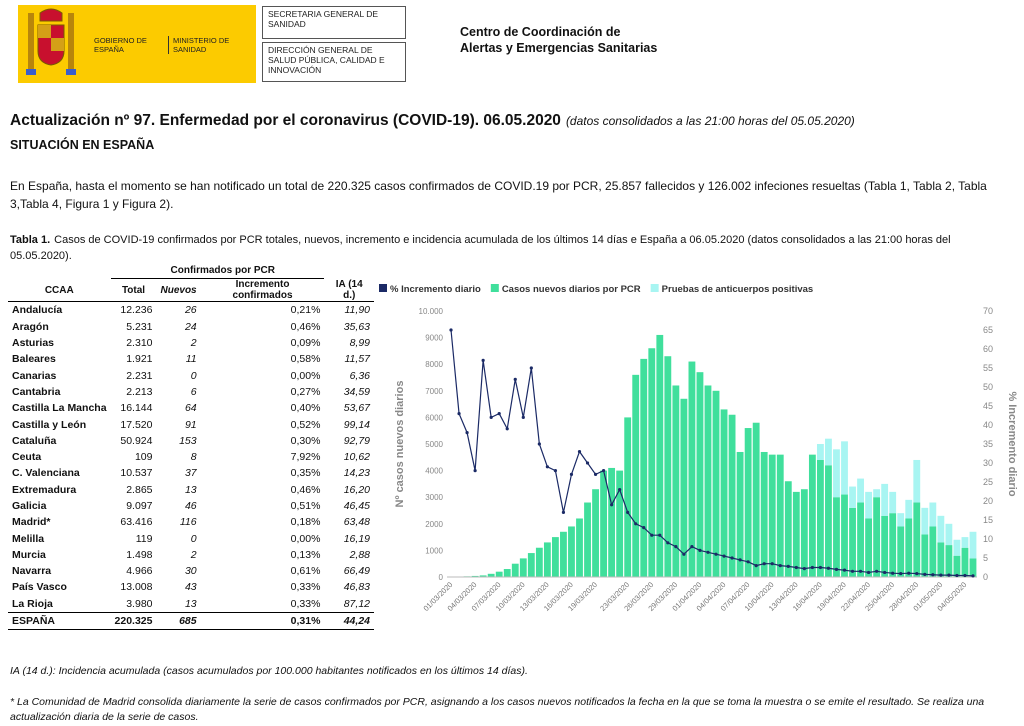 This screenshot has width=1024, height=726. I want to click on table-row: Extremadura 2.865 13 0,46% 16,20, so click(191, 490).